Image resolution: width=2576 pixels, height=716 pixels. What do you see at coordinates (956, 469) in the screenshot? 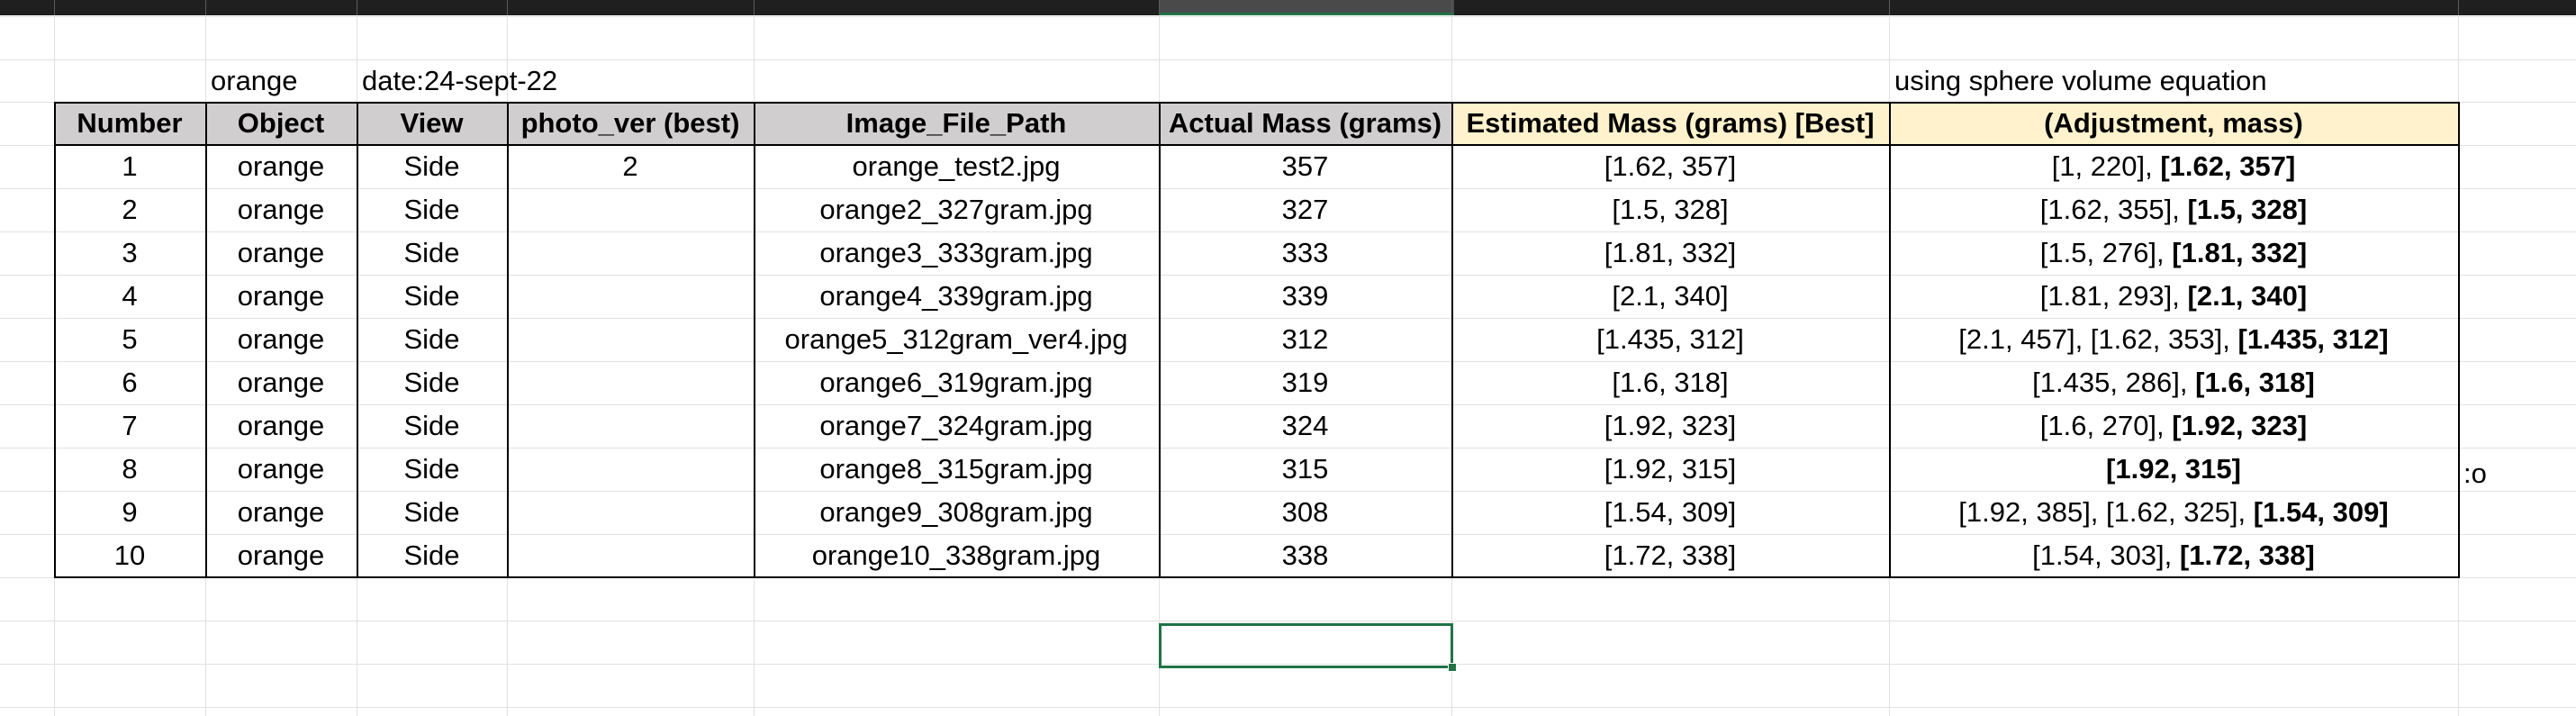
I see `cell-image-file-path: orange8_315gram.jpg` at bounding box center [956, 469].